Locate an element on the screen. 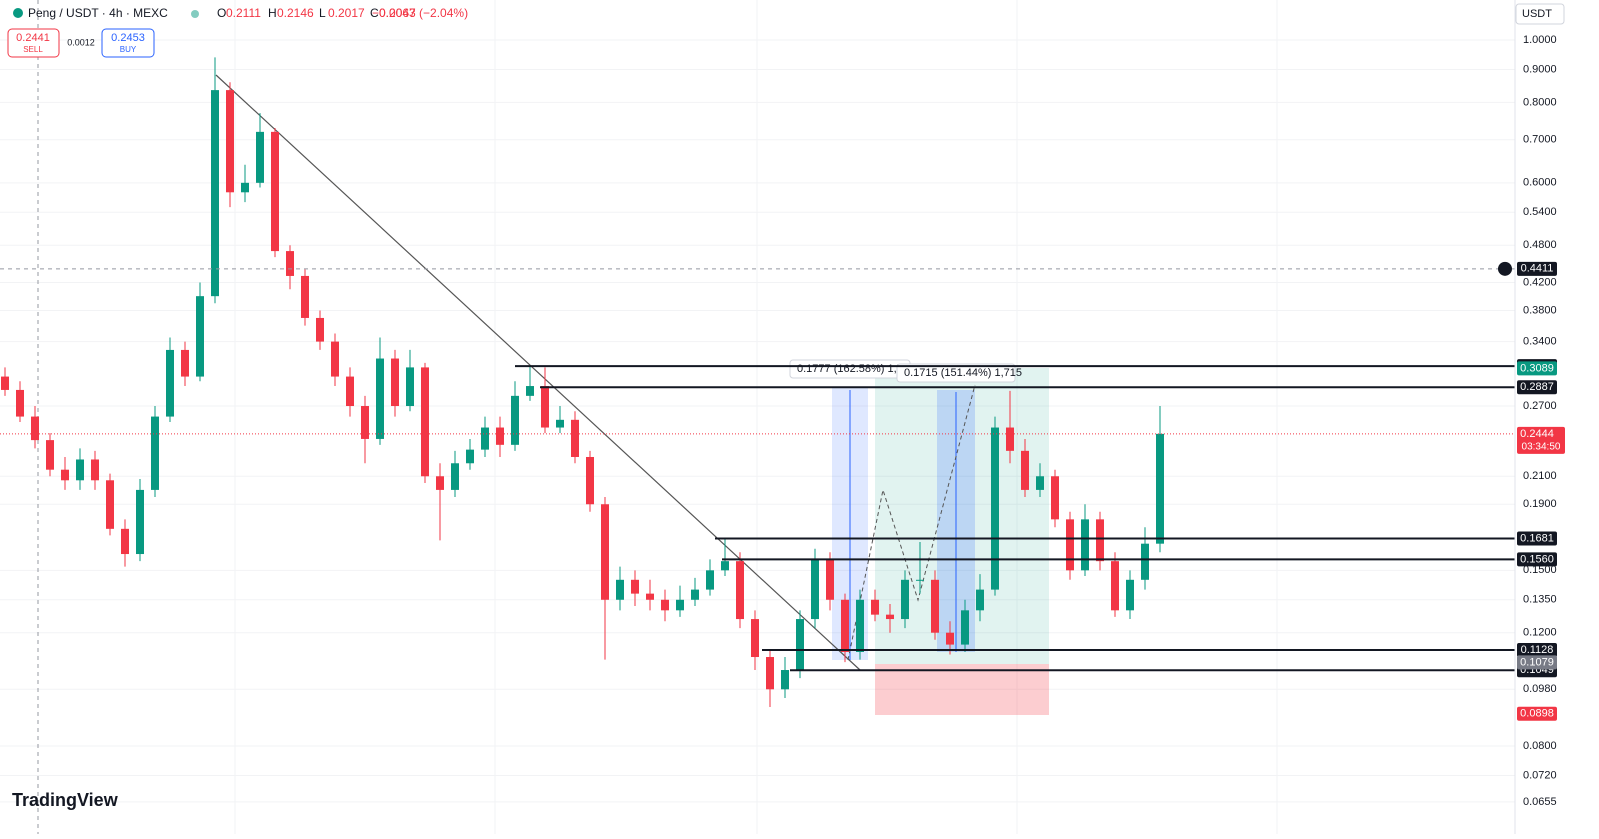 This screenshot has width=1599, height=839. spread: 0.0012 is located at coordinates (81, 42).